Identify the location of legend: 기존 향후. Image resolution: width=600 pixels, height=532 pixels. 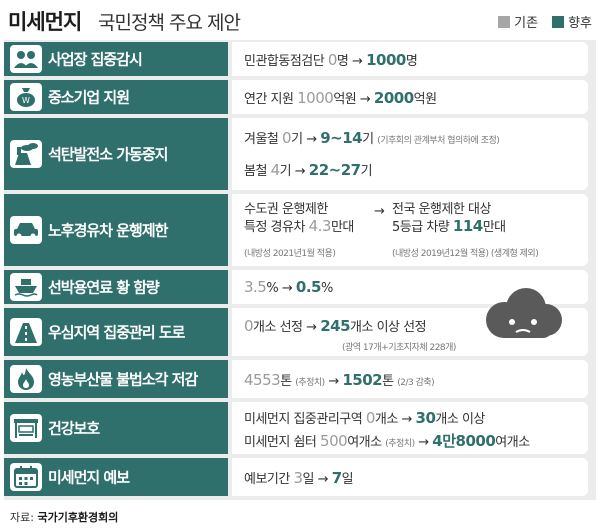
(545, 21).